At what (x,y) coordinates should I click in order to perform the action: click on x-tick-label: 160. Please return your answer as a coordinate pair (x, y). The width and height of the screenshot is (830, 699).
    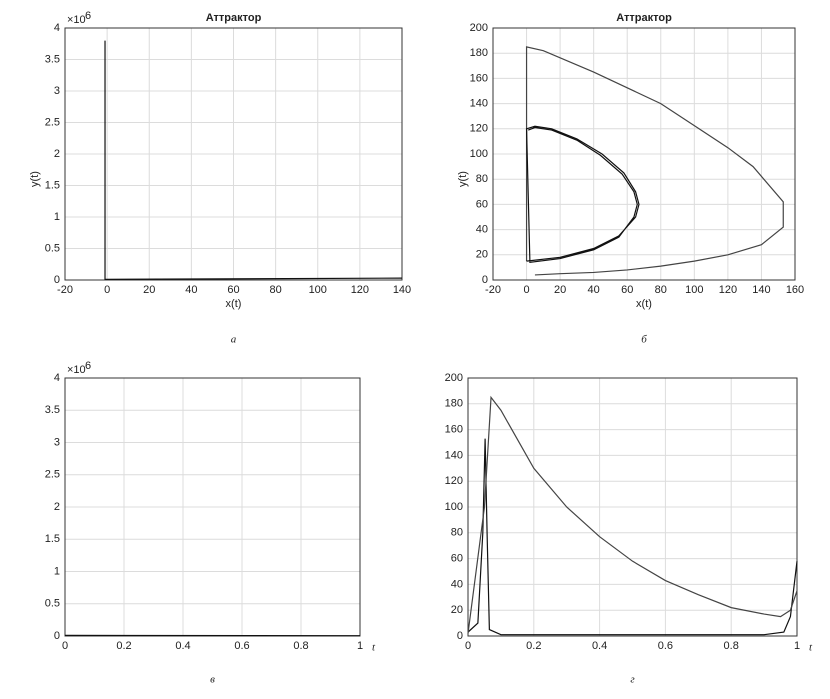
    Looking at the image, I should click on (795, 290).